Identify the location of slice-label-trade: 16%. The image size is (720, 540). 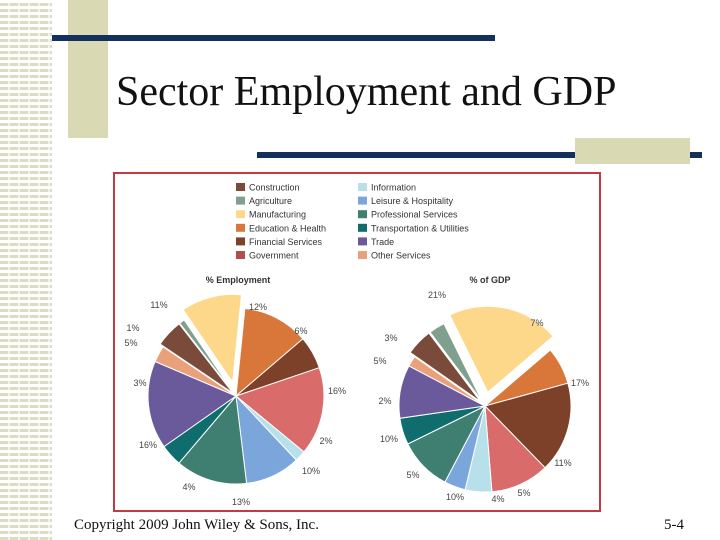
(148, 445).